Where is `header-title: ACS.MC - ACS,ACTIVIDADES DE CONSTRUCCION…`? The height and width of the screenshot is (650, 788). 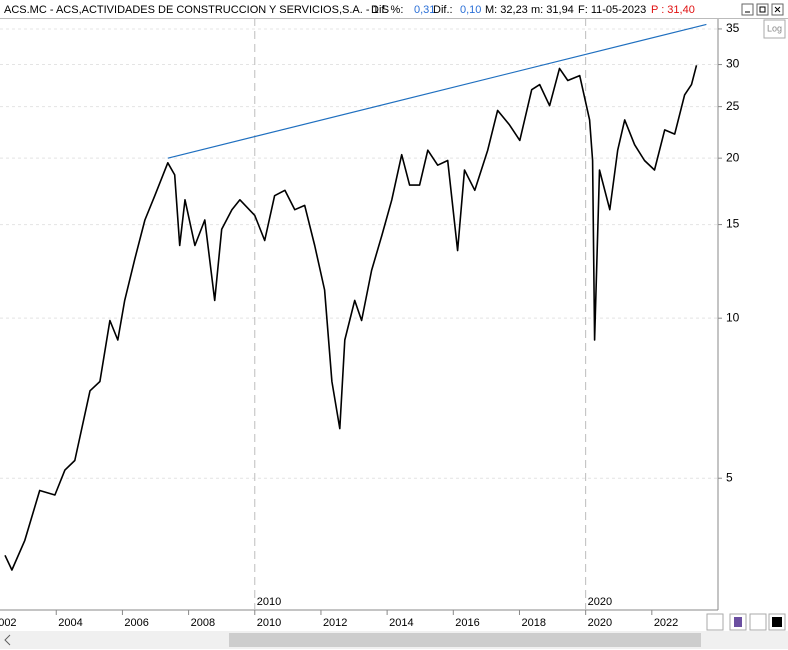
header-title: ACS.MC - ACS,ACTIVIDADES DE CONSTRUCCION… is located at coordinates (196, 10).